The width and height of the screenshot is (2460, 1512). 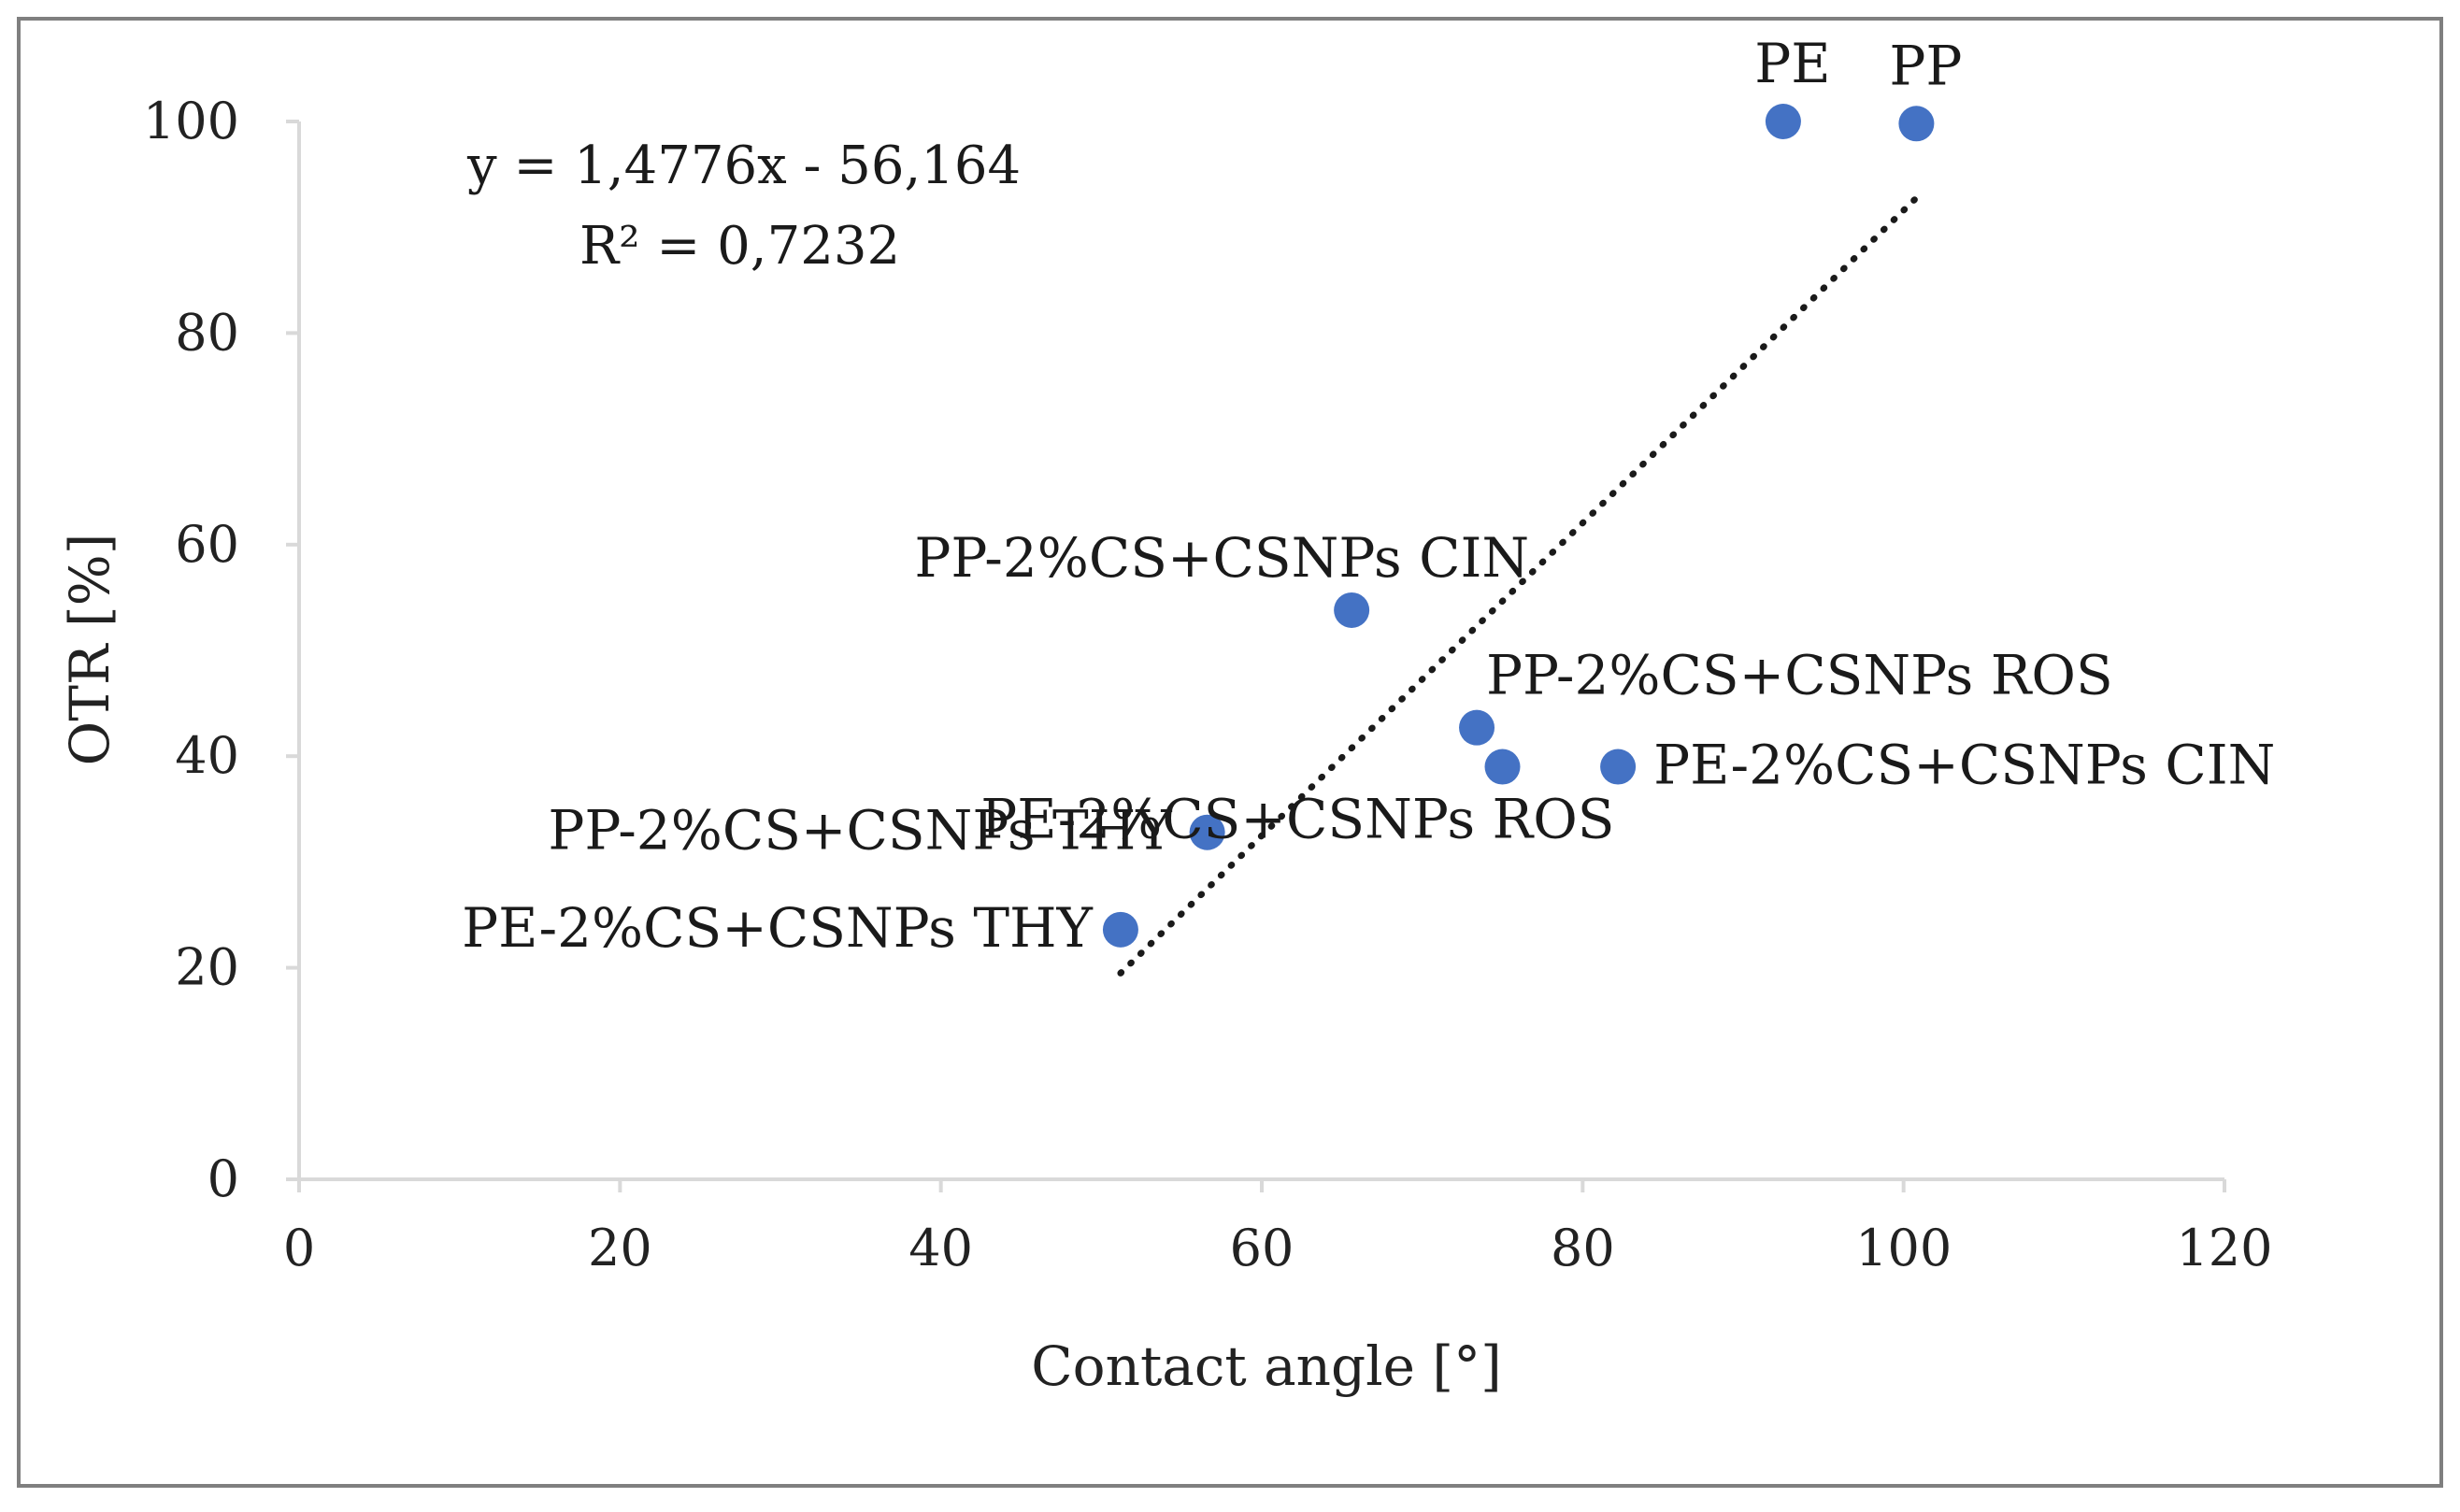 I want to click on y-tick-label: 20, so click(x=207, y=967).